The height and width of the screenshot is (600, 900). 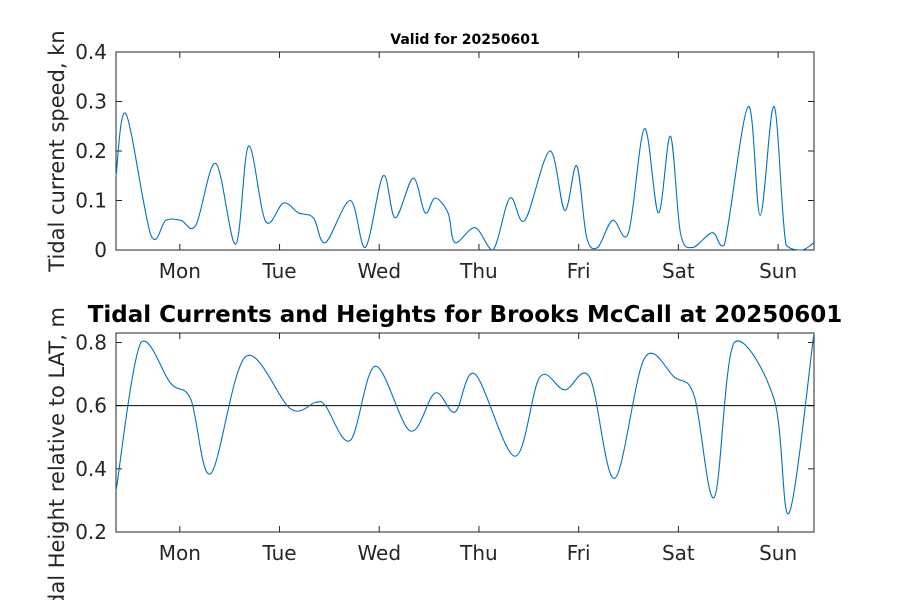 I want to click on current-y-axis-label: Tidal current speed, kn, so click(x=57, y=151).